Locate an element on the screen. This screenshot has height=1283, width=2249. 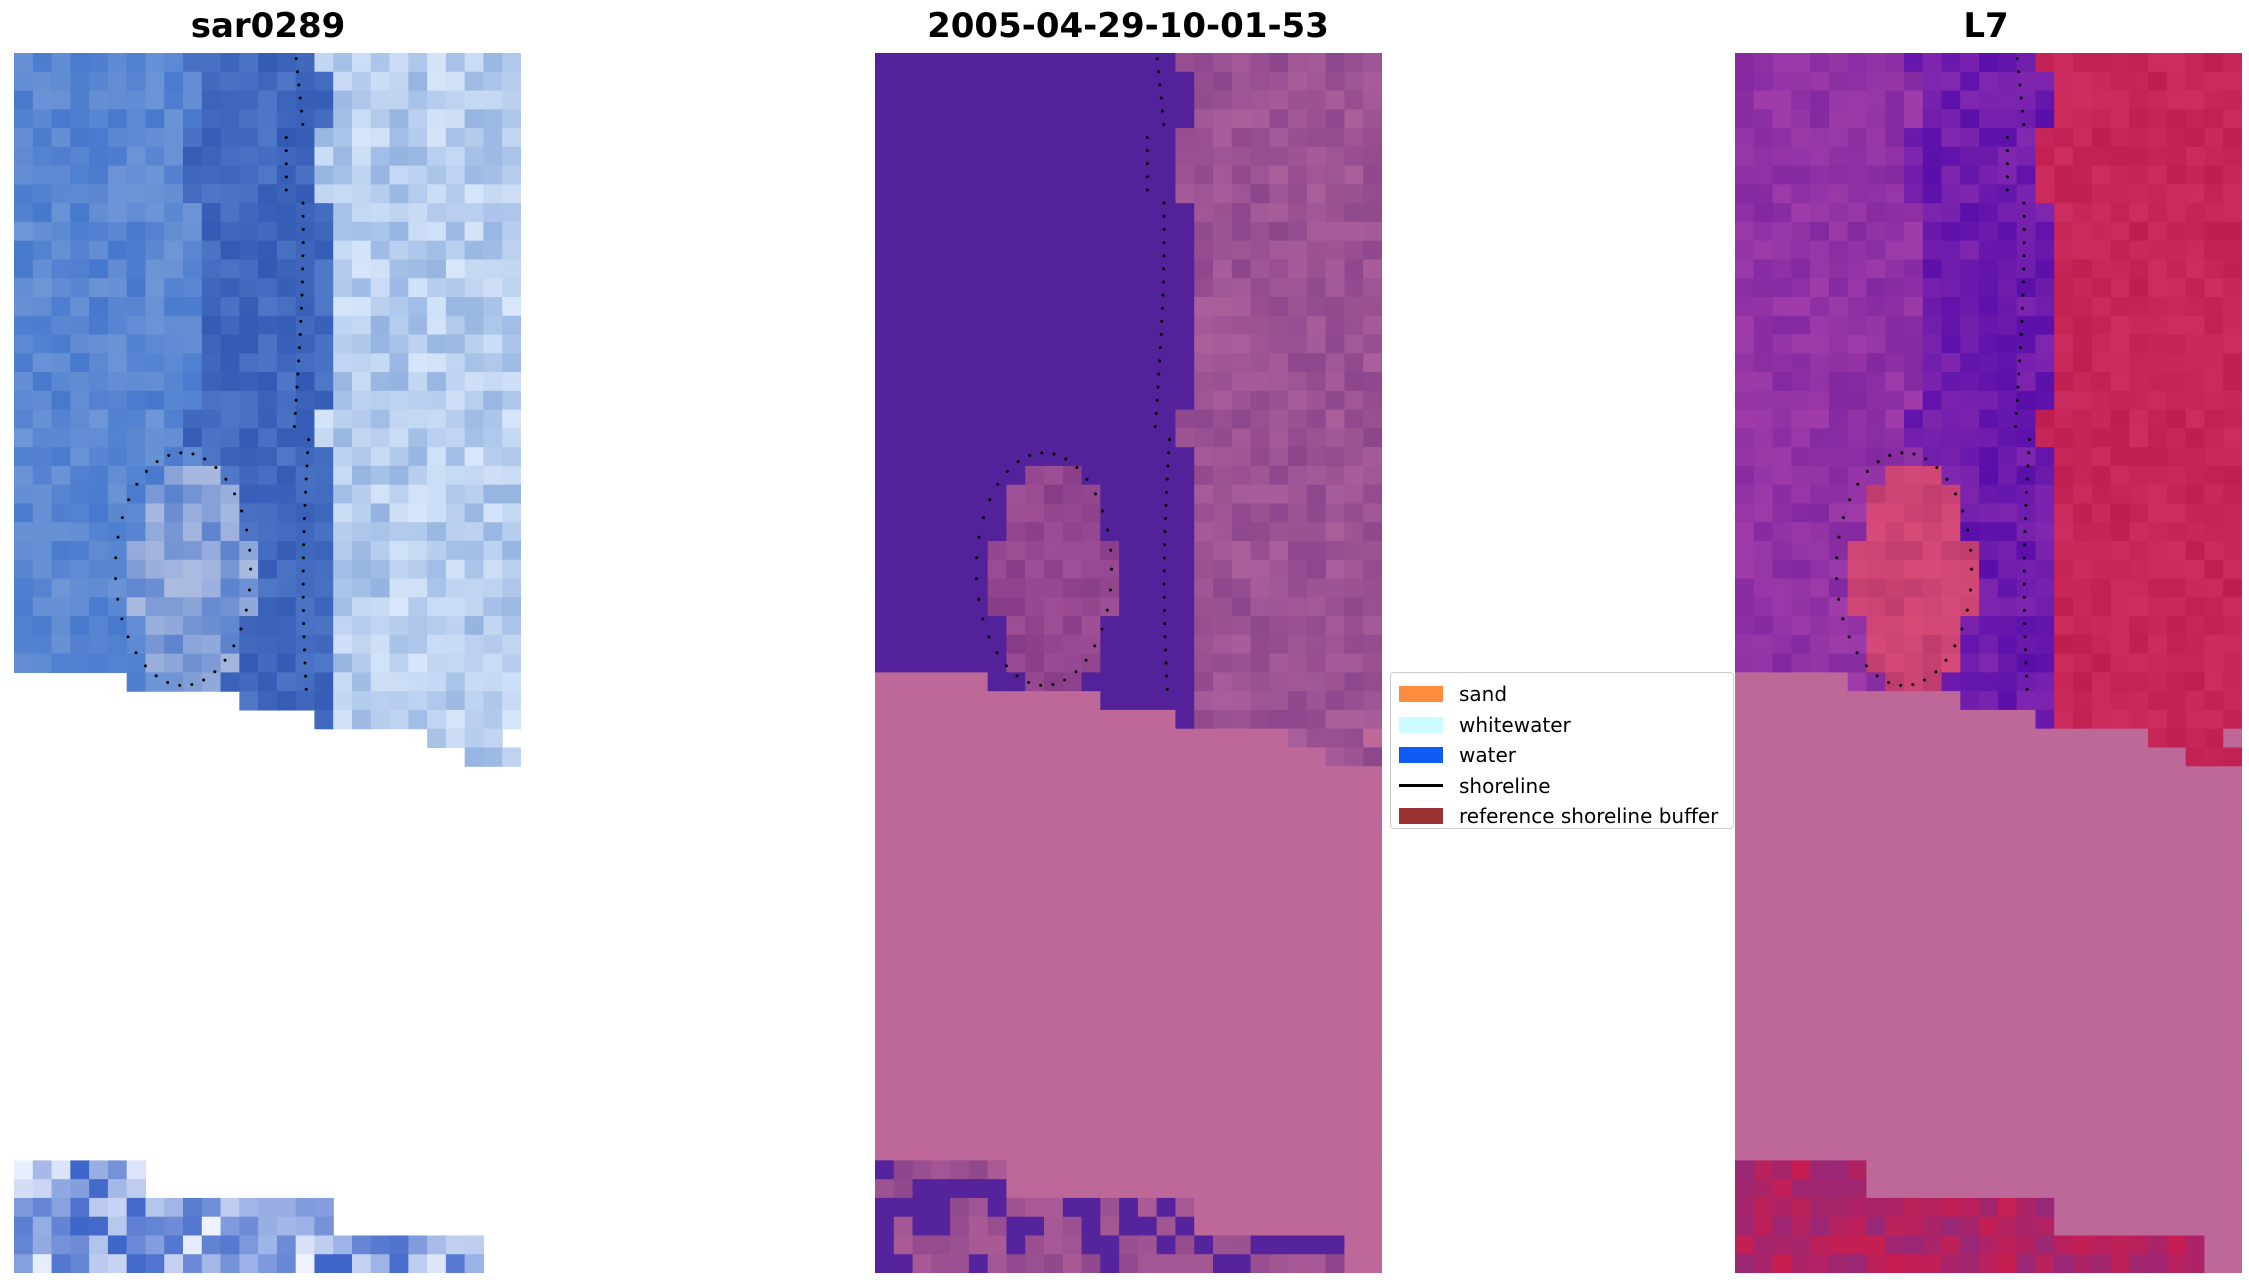
legend-item-shoreline: shoreline is located at coordinates (1562, 786).